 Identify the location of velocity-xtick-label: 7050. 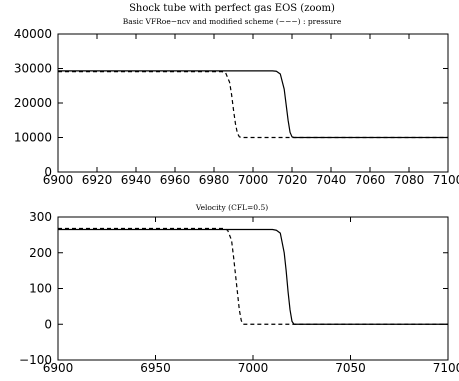
(350, 368).